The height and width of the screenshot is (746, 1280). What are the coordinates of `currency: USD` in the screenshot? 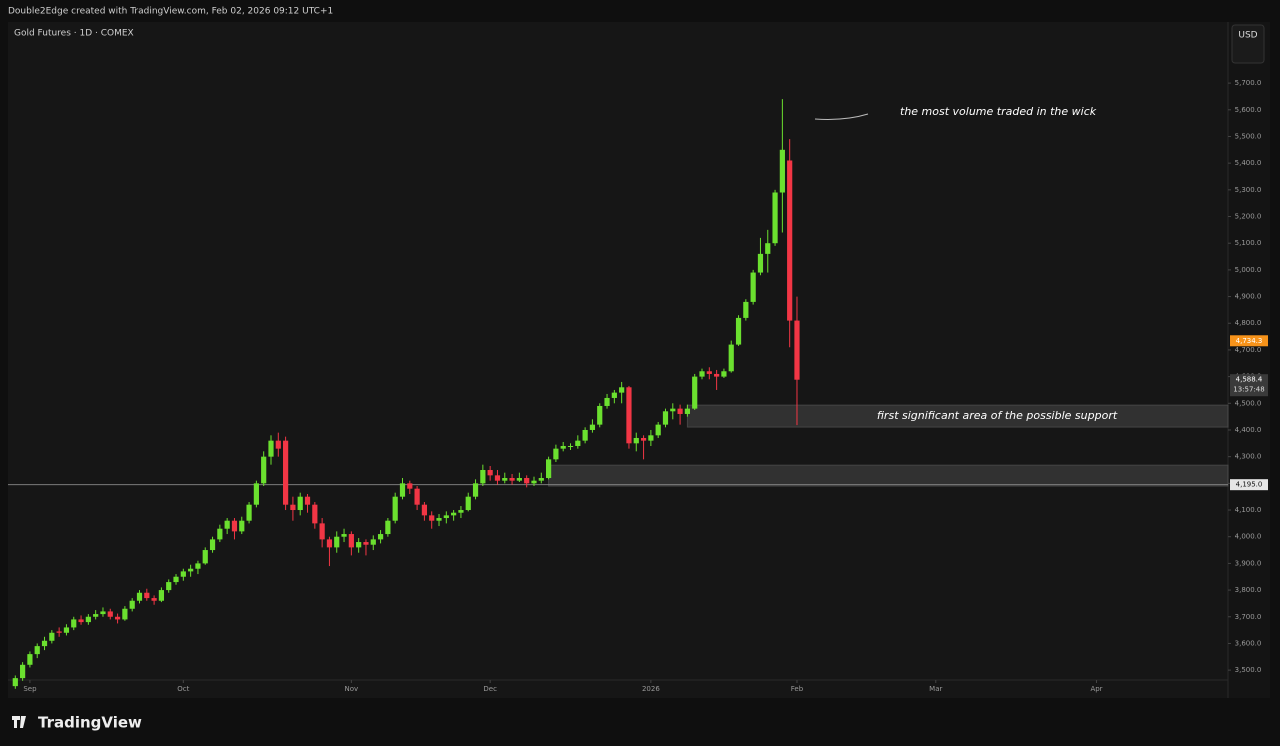 It's located at (1247, 36).